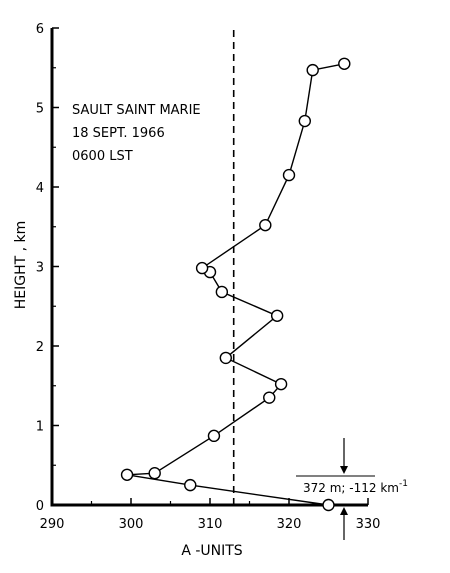 The image size is (450, 573). I want to click on x-tick-label: 300, so click(131, 524).